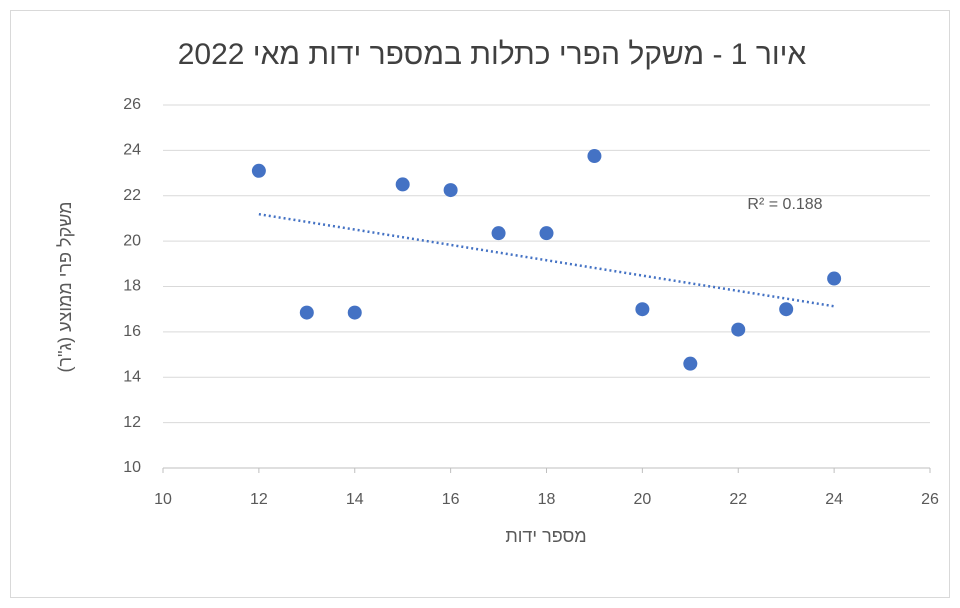  I want to click on x-tick-label: 22, so click(738, 499).